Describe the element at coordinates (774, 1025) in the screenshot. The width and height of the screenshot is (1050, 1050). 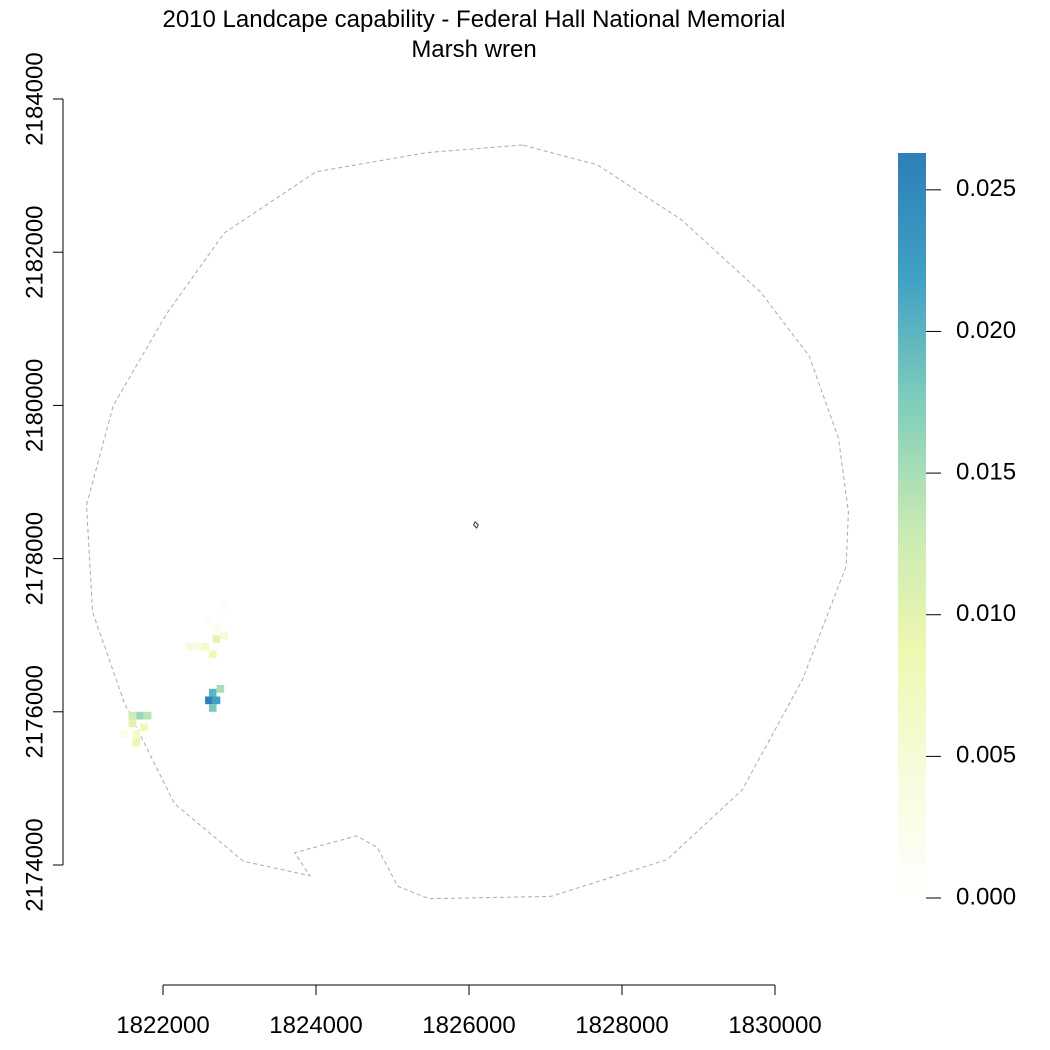
I see `x-tick-label: 1830000` at that location.